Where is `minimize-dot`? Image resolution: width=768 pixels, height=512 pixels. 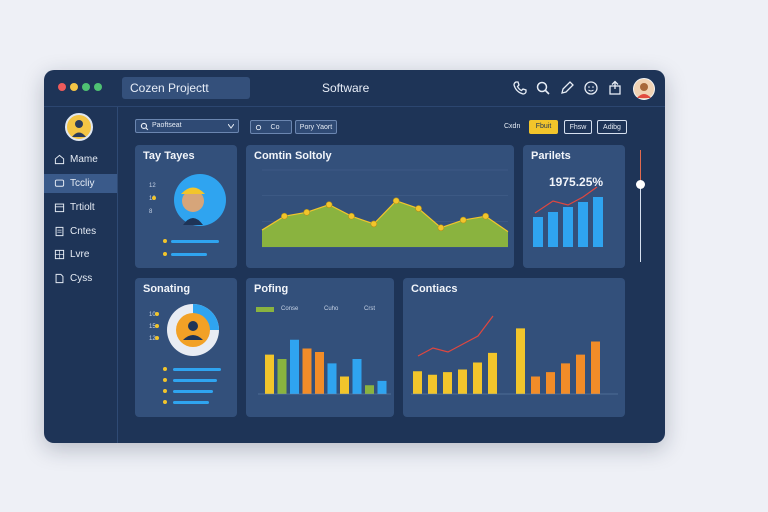
minimize-dot is located at coordinates (74, 87).